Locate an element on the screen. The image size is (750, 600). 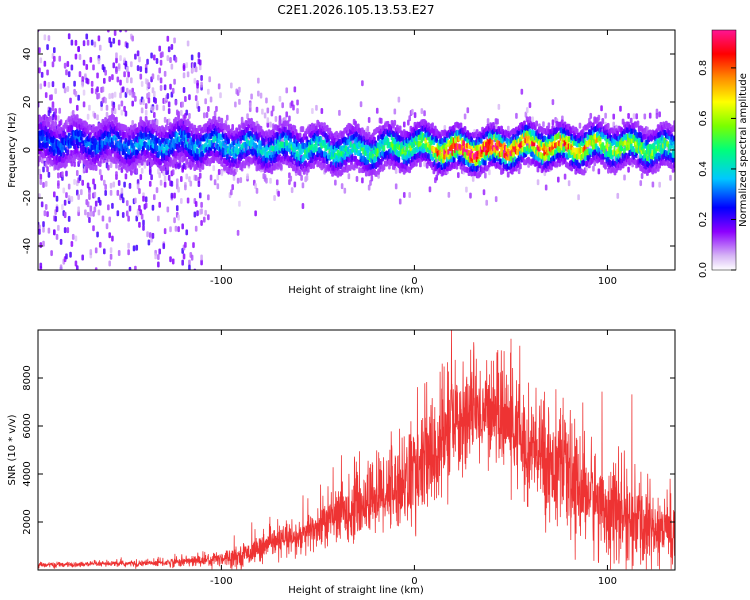
colorbar-label: Normalized spectral amplitude is located at coordinates (743, 150).